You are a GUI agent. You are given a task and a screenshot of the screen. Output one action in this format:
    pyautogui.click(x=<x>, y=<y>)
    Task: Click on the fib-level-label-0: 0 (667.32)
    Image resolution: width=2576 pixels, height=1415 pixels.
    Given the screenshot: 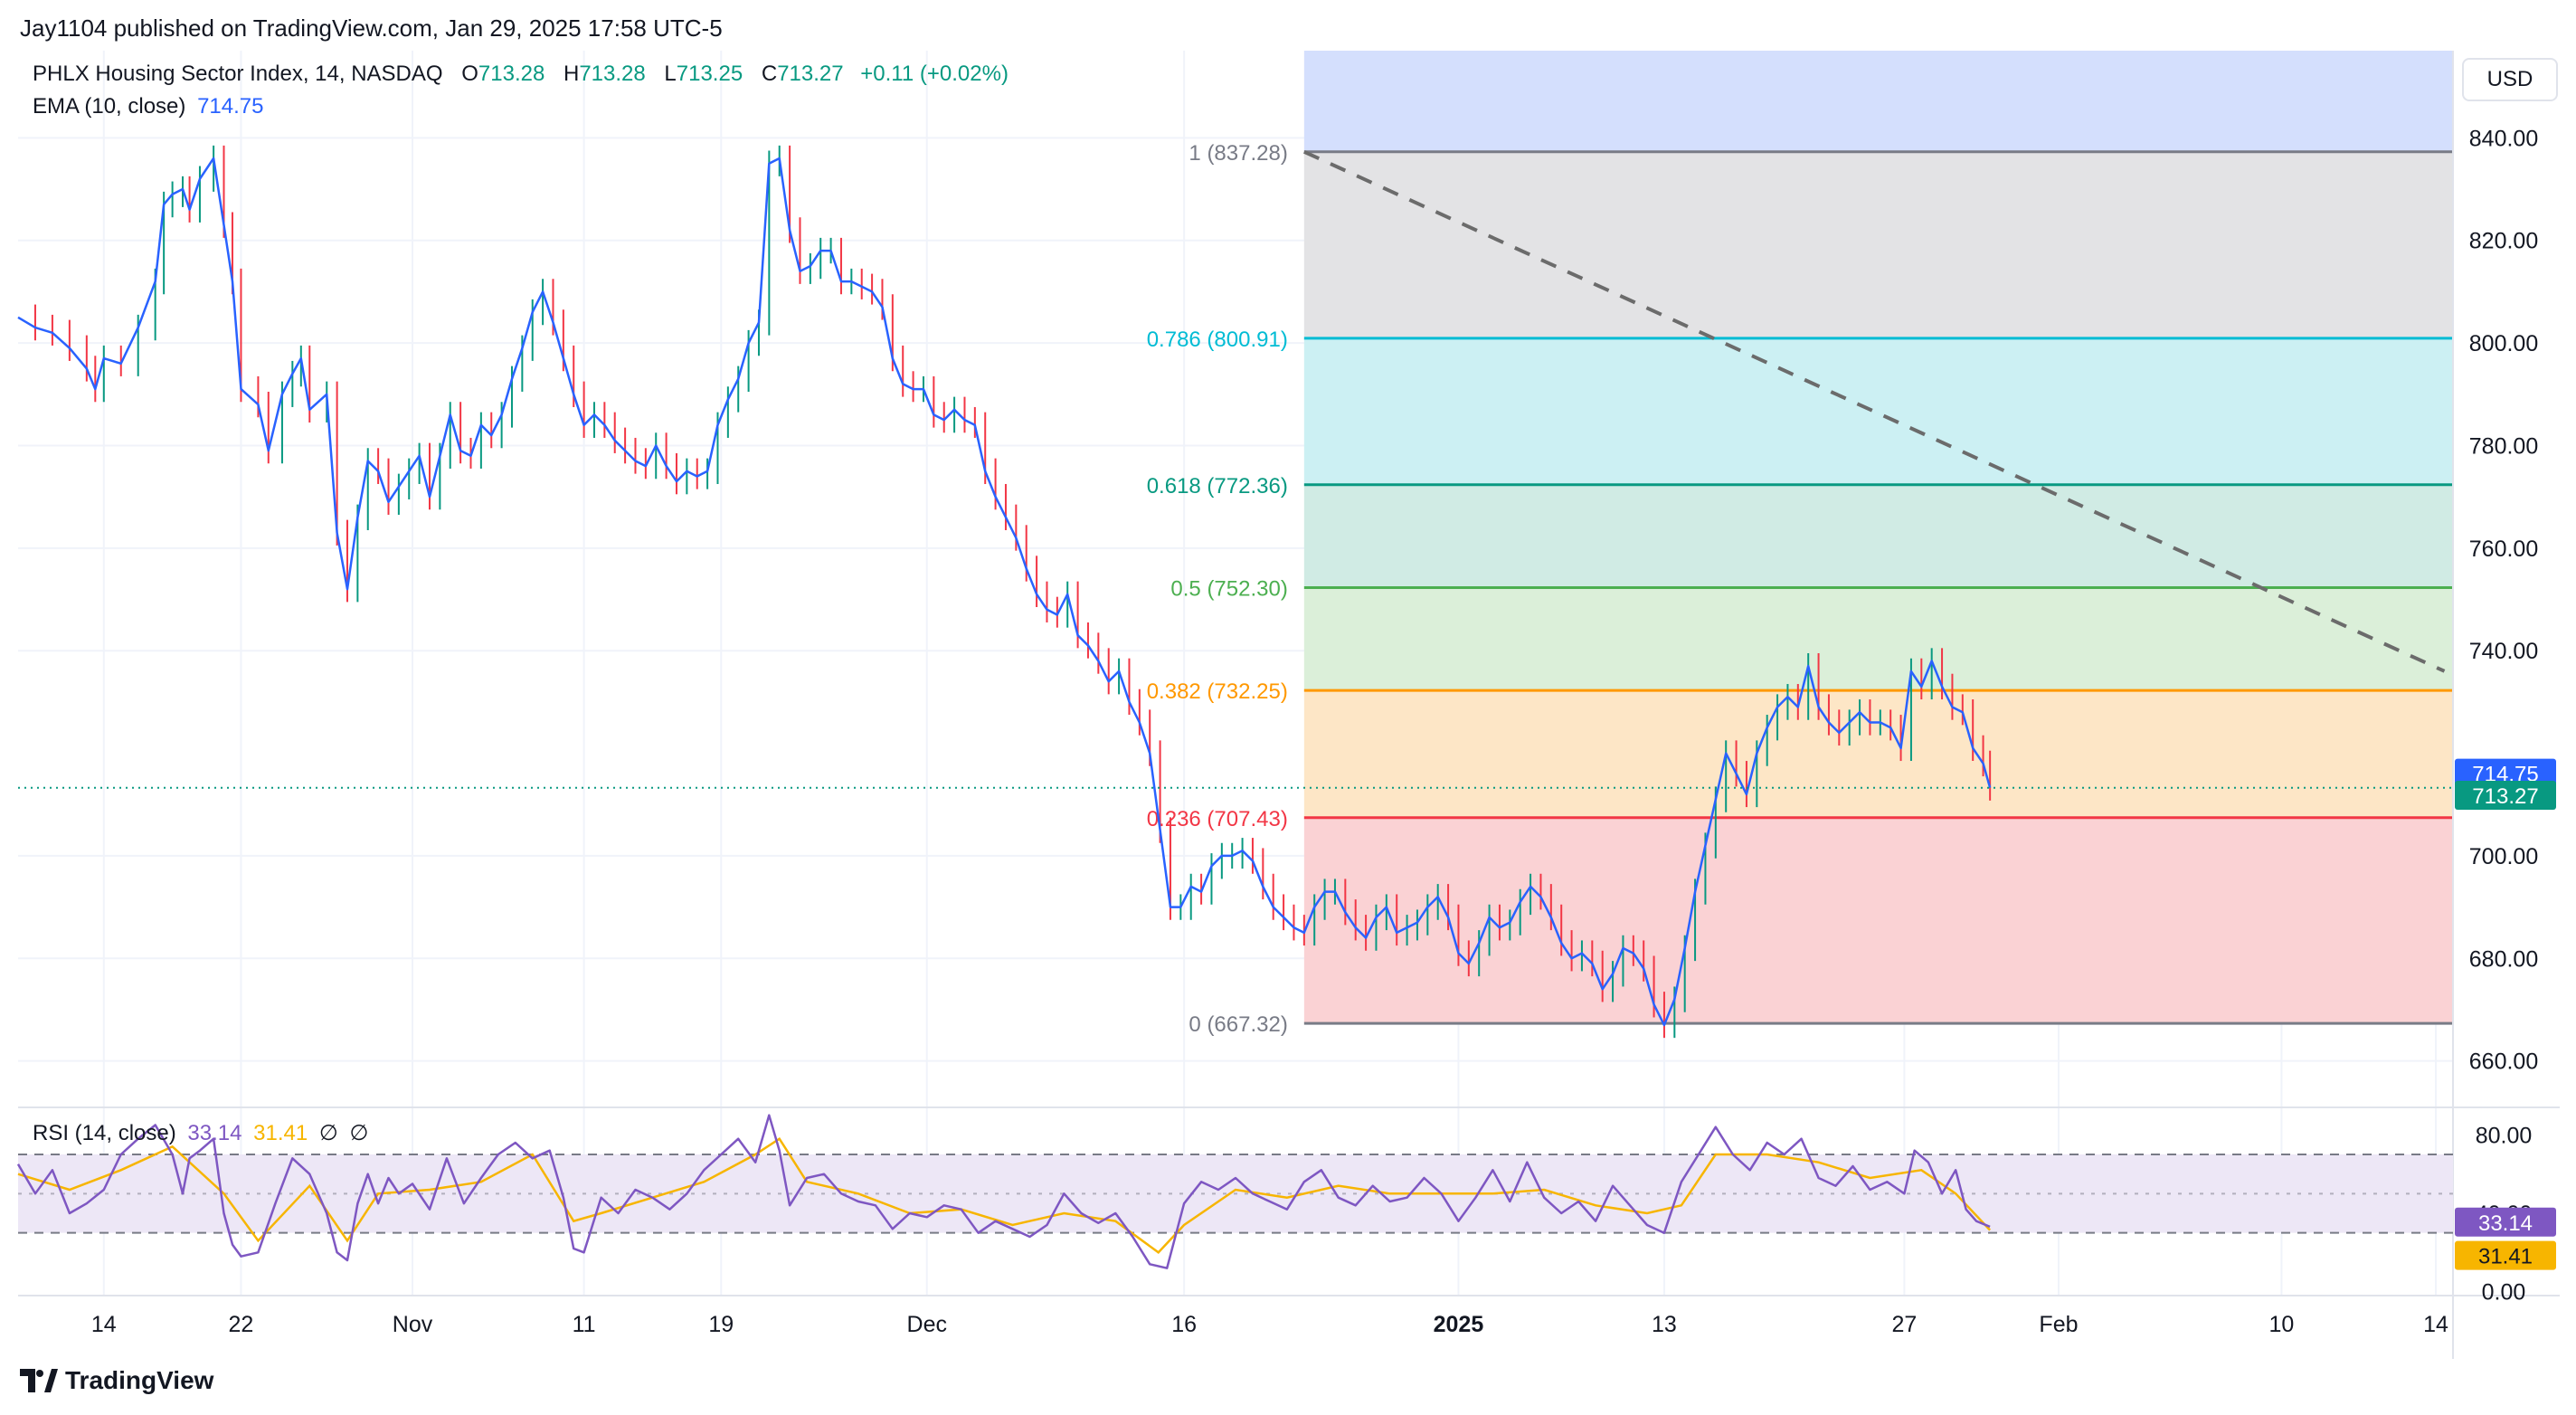 What is the action you would take?
    pyautogui.click(x=1238, y=1024)
    